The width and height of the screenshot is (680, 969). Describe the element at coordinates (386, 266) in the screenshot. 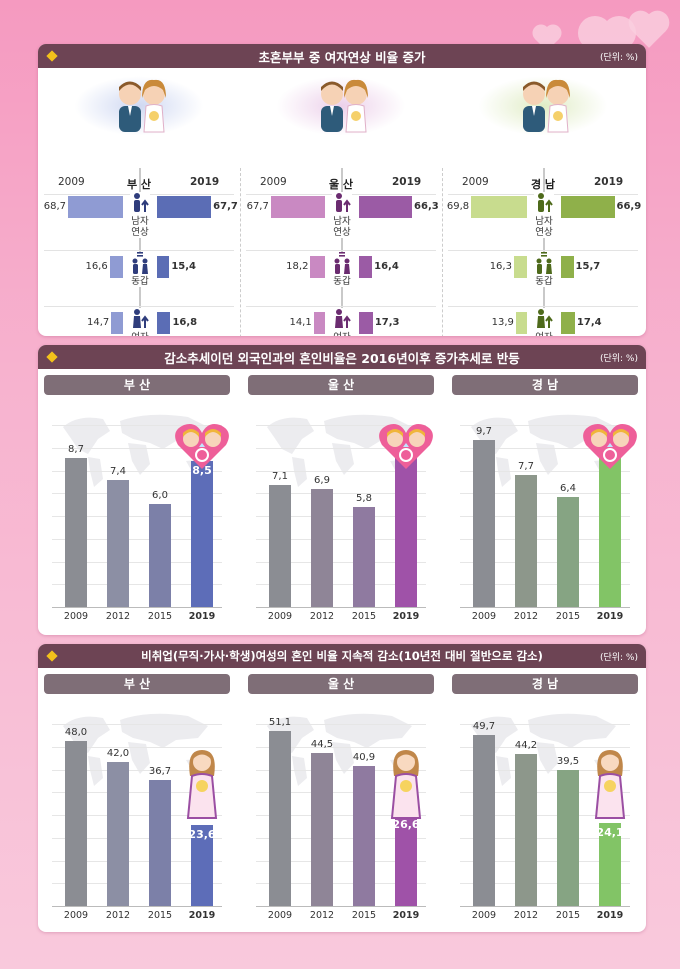

I see `value-label-2019: 16,4` at that location.